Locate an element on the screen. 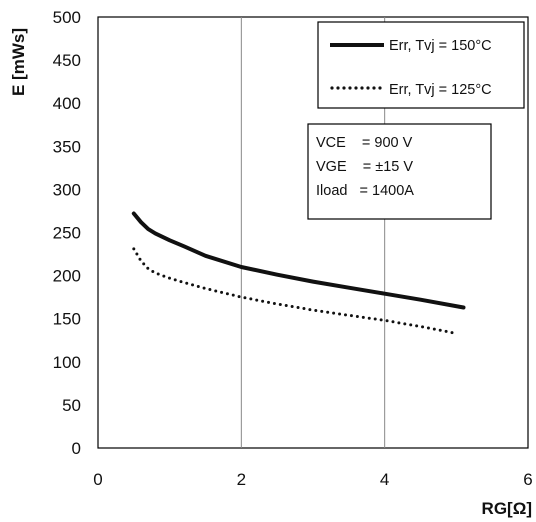 Image resolution: width=536 pixels, height=522 pixels. y-tick-label: 400 is located at coordinates (67, 103).